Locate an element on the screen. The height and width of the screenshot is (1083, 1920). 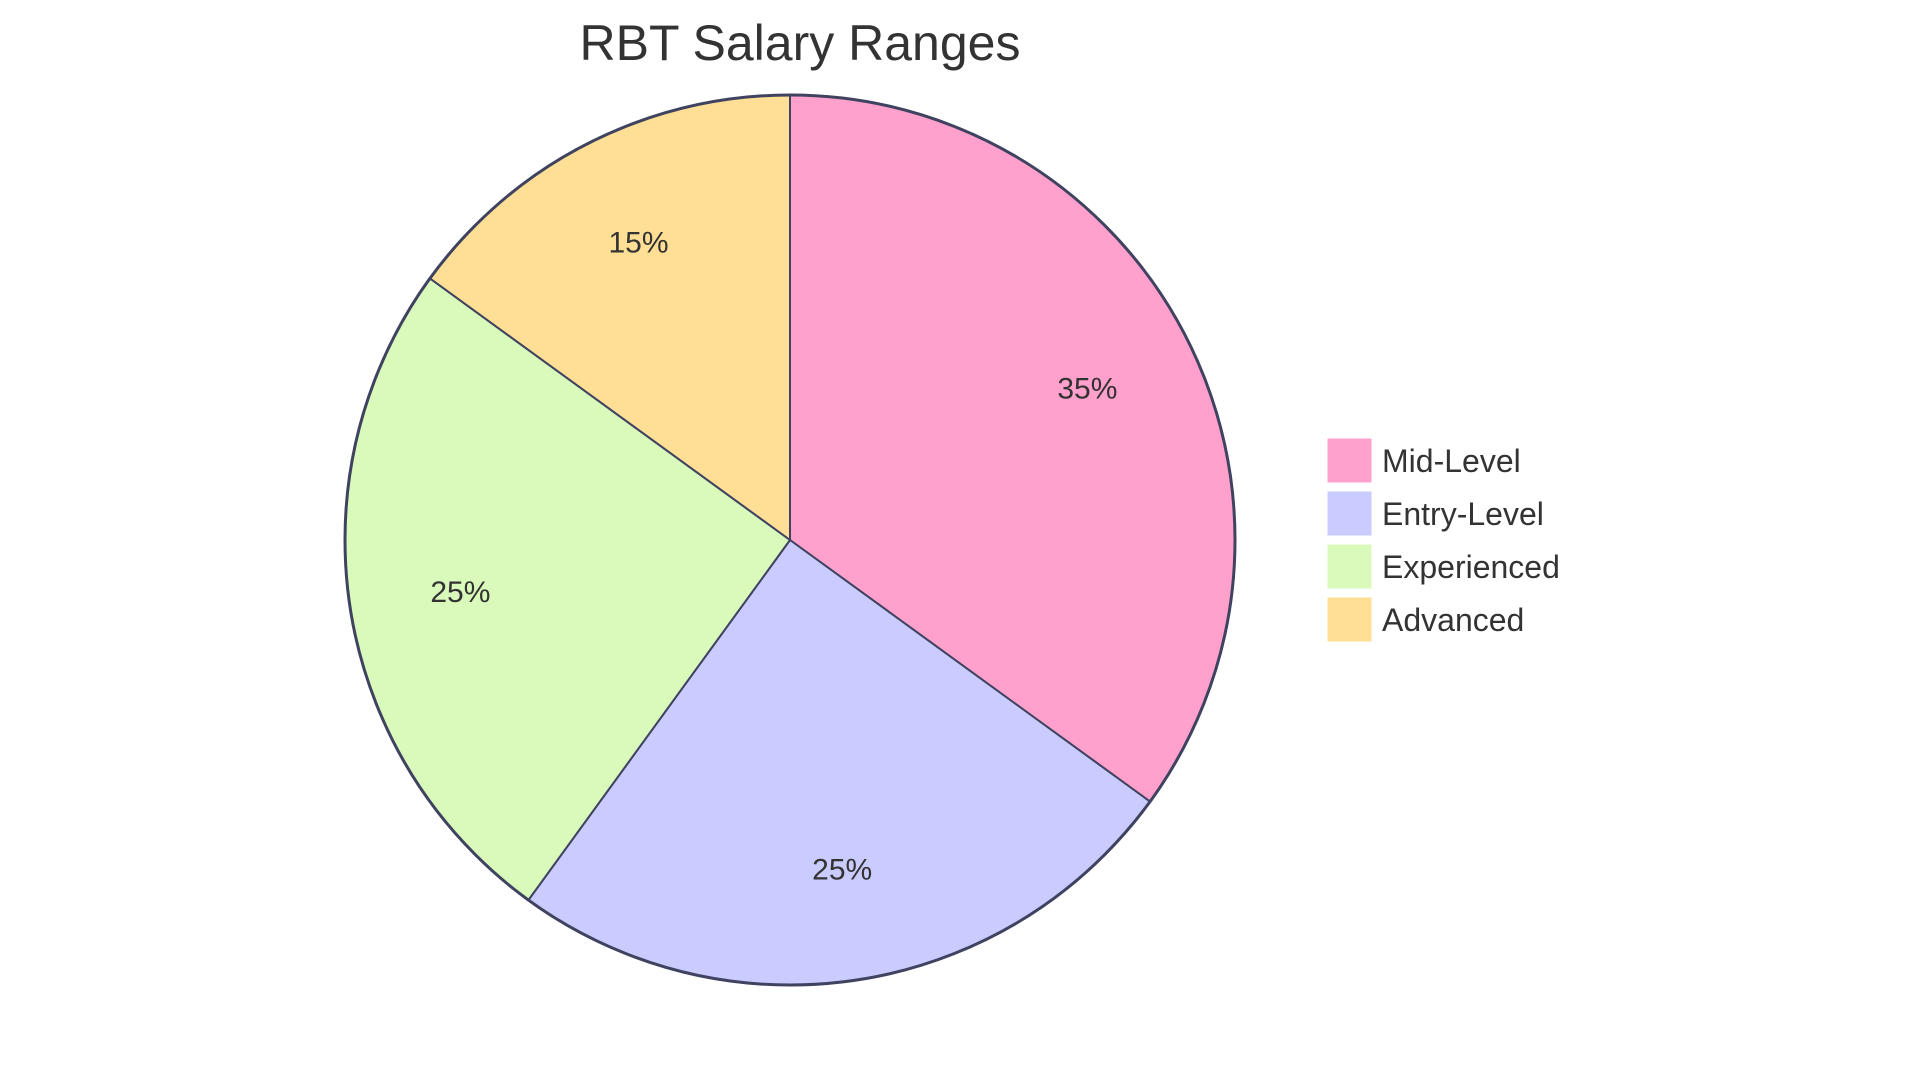
legend-item: Experienced is located at coordinates (1443, 566).